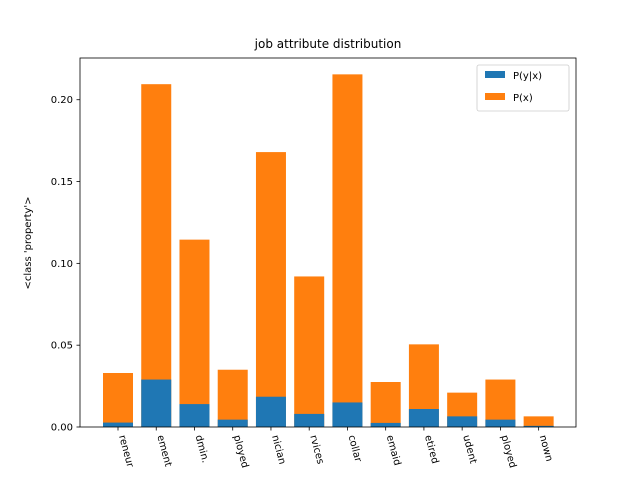  What do you see at coordinates (546, 448) in the screenshot?
I see `x-tick-label: nown` at bounding box center [546, 448].